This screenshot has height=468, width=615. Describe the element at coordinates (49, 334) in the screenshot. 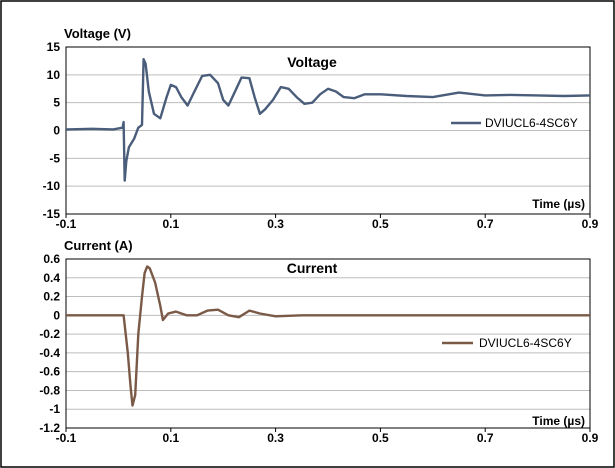

I see `y-tick-label: -0.2` at that location.